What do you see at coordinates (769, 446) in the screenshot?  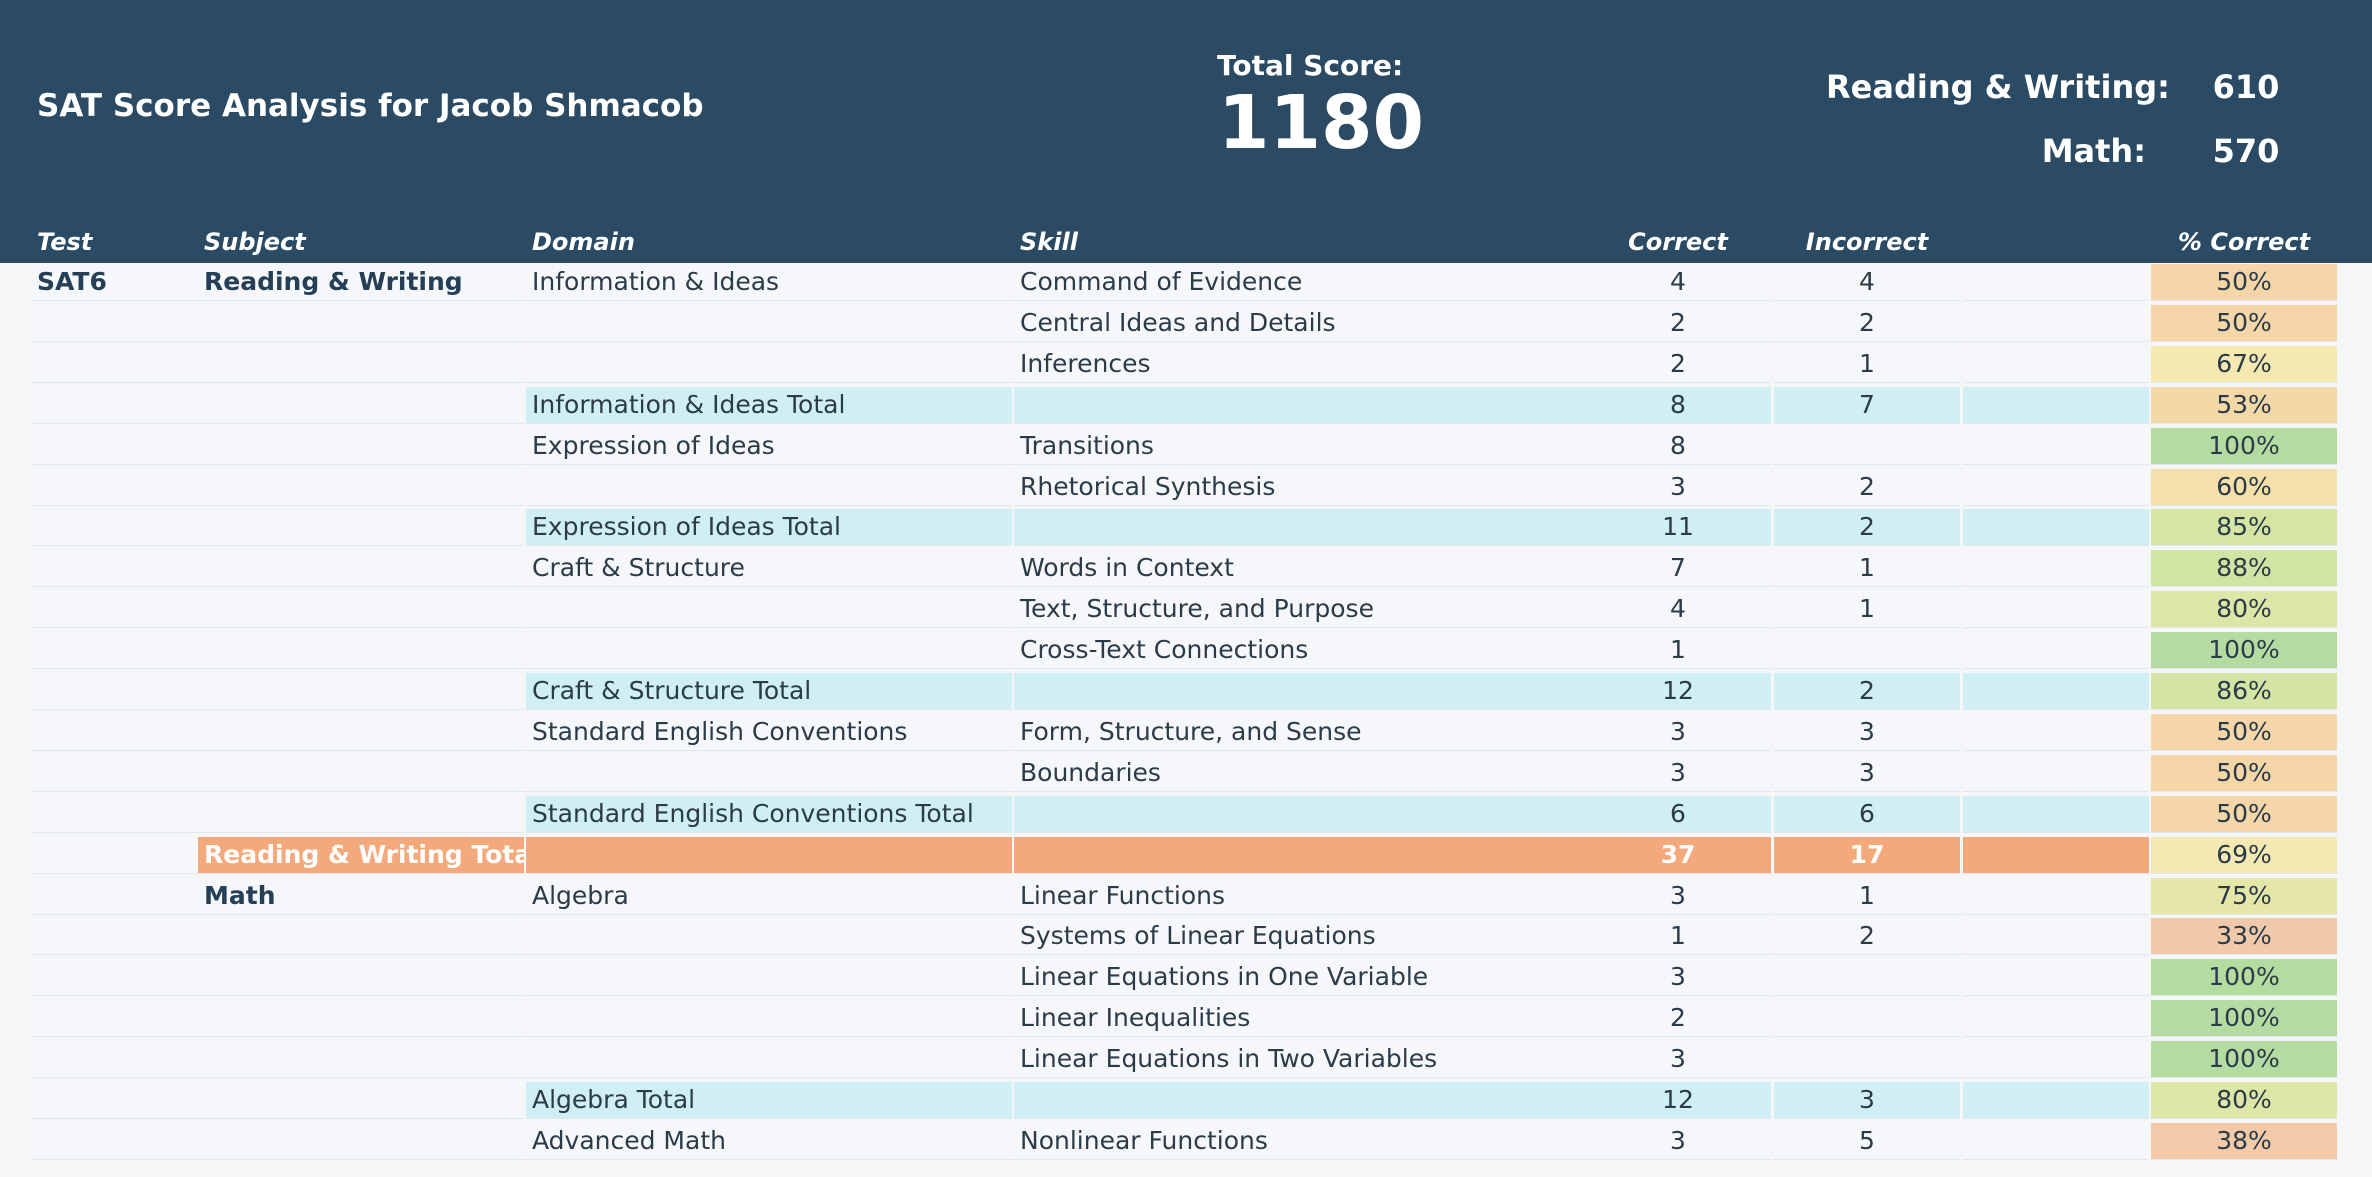 I see `domain-cell: Expression of Ideas` at bounding box center [769, 446].